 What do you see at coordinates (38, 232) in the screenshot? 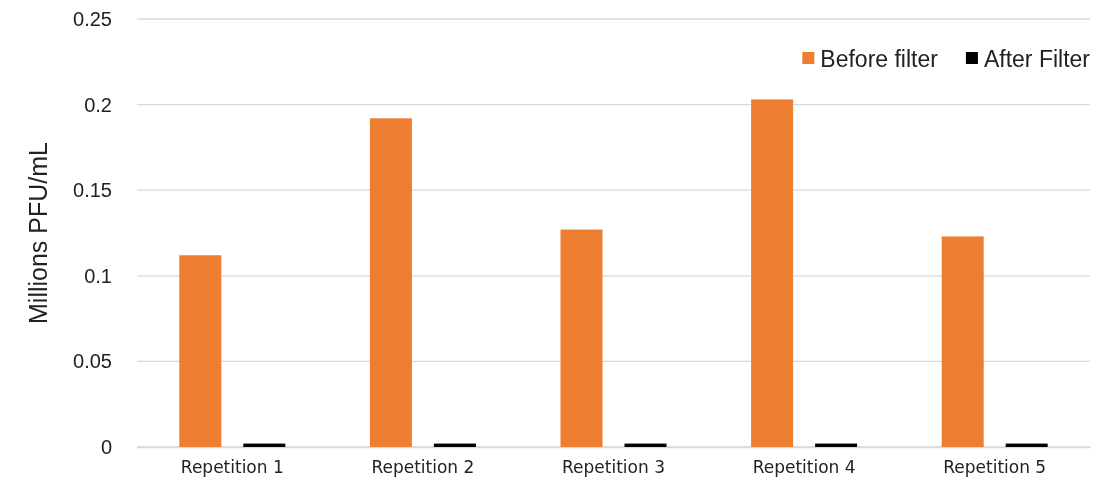
I see `y-axis-title: Millions PFU/mL` at bounding box center [38, 232].